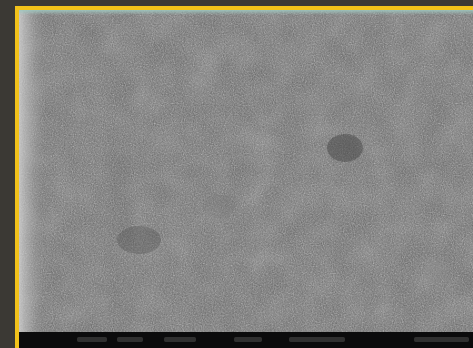 This screenshot has height=348, width=473. Describe the element at coordinates (246, 340) in the screenshot. I see `sem-info-bar` at that location.